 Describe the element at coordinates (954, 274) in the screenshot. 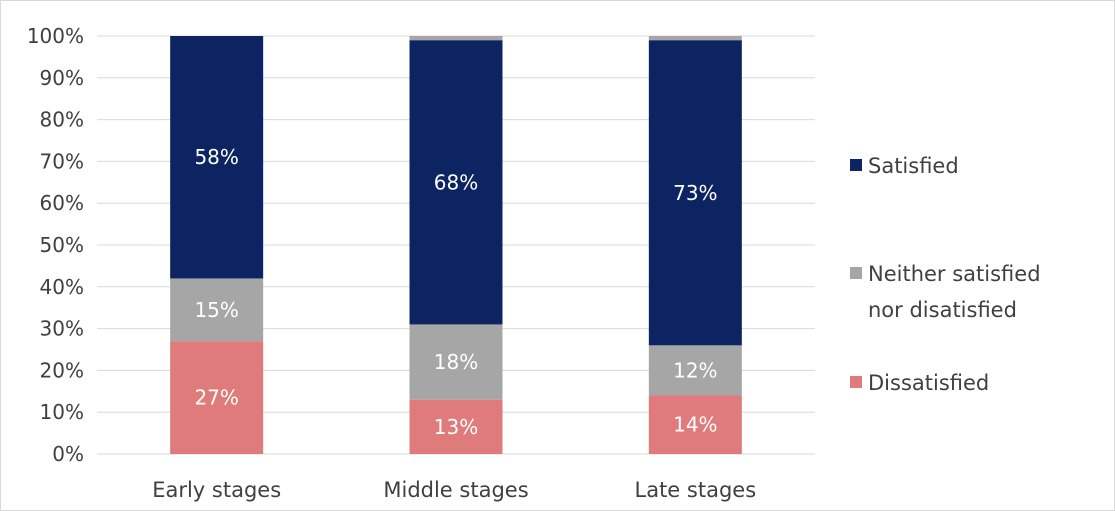

I see `legend-label: Neither satisfied` at that location.